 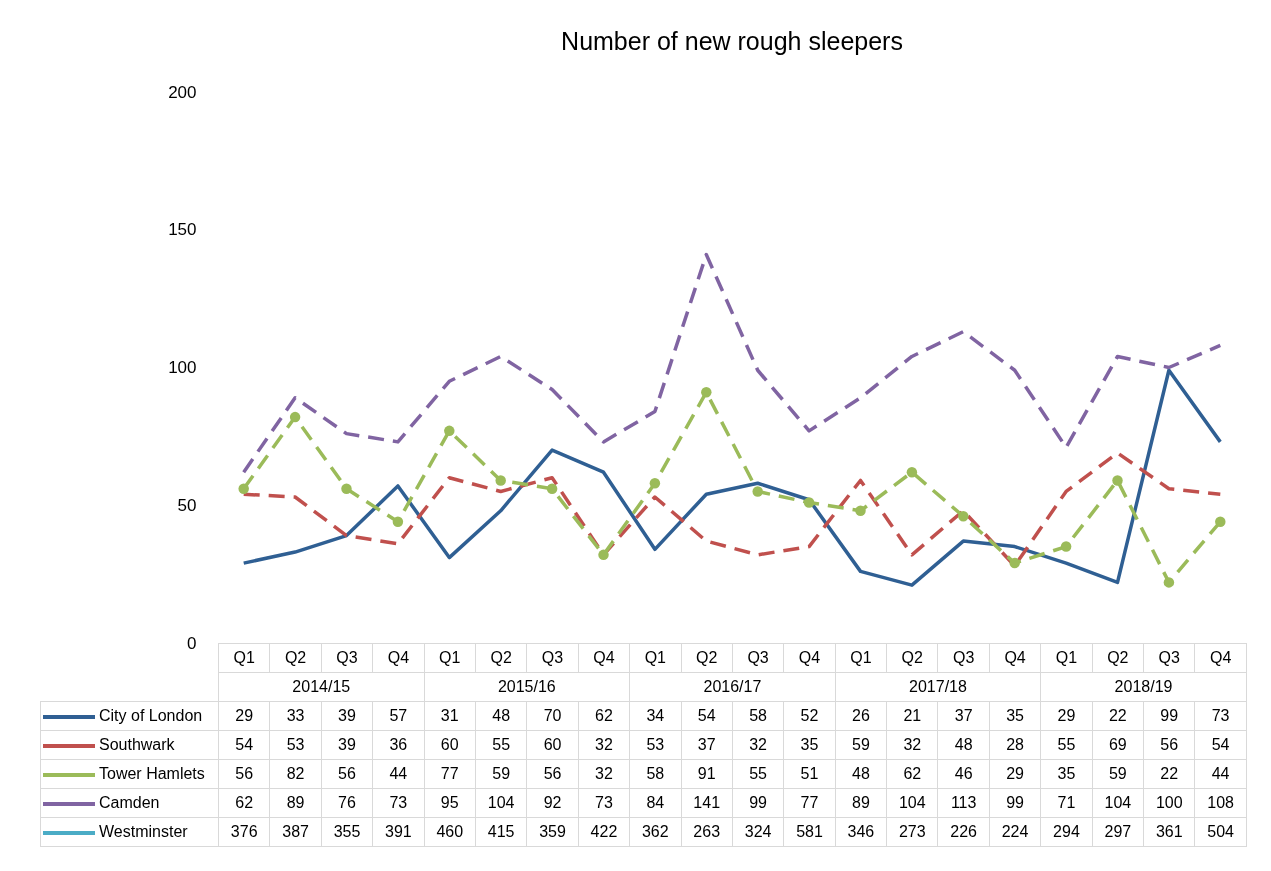 What do you see at coordinates (809, 831) in the screenshot?
I see `text: 581` at bounding box center [809, 831].